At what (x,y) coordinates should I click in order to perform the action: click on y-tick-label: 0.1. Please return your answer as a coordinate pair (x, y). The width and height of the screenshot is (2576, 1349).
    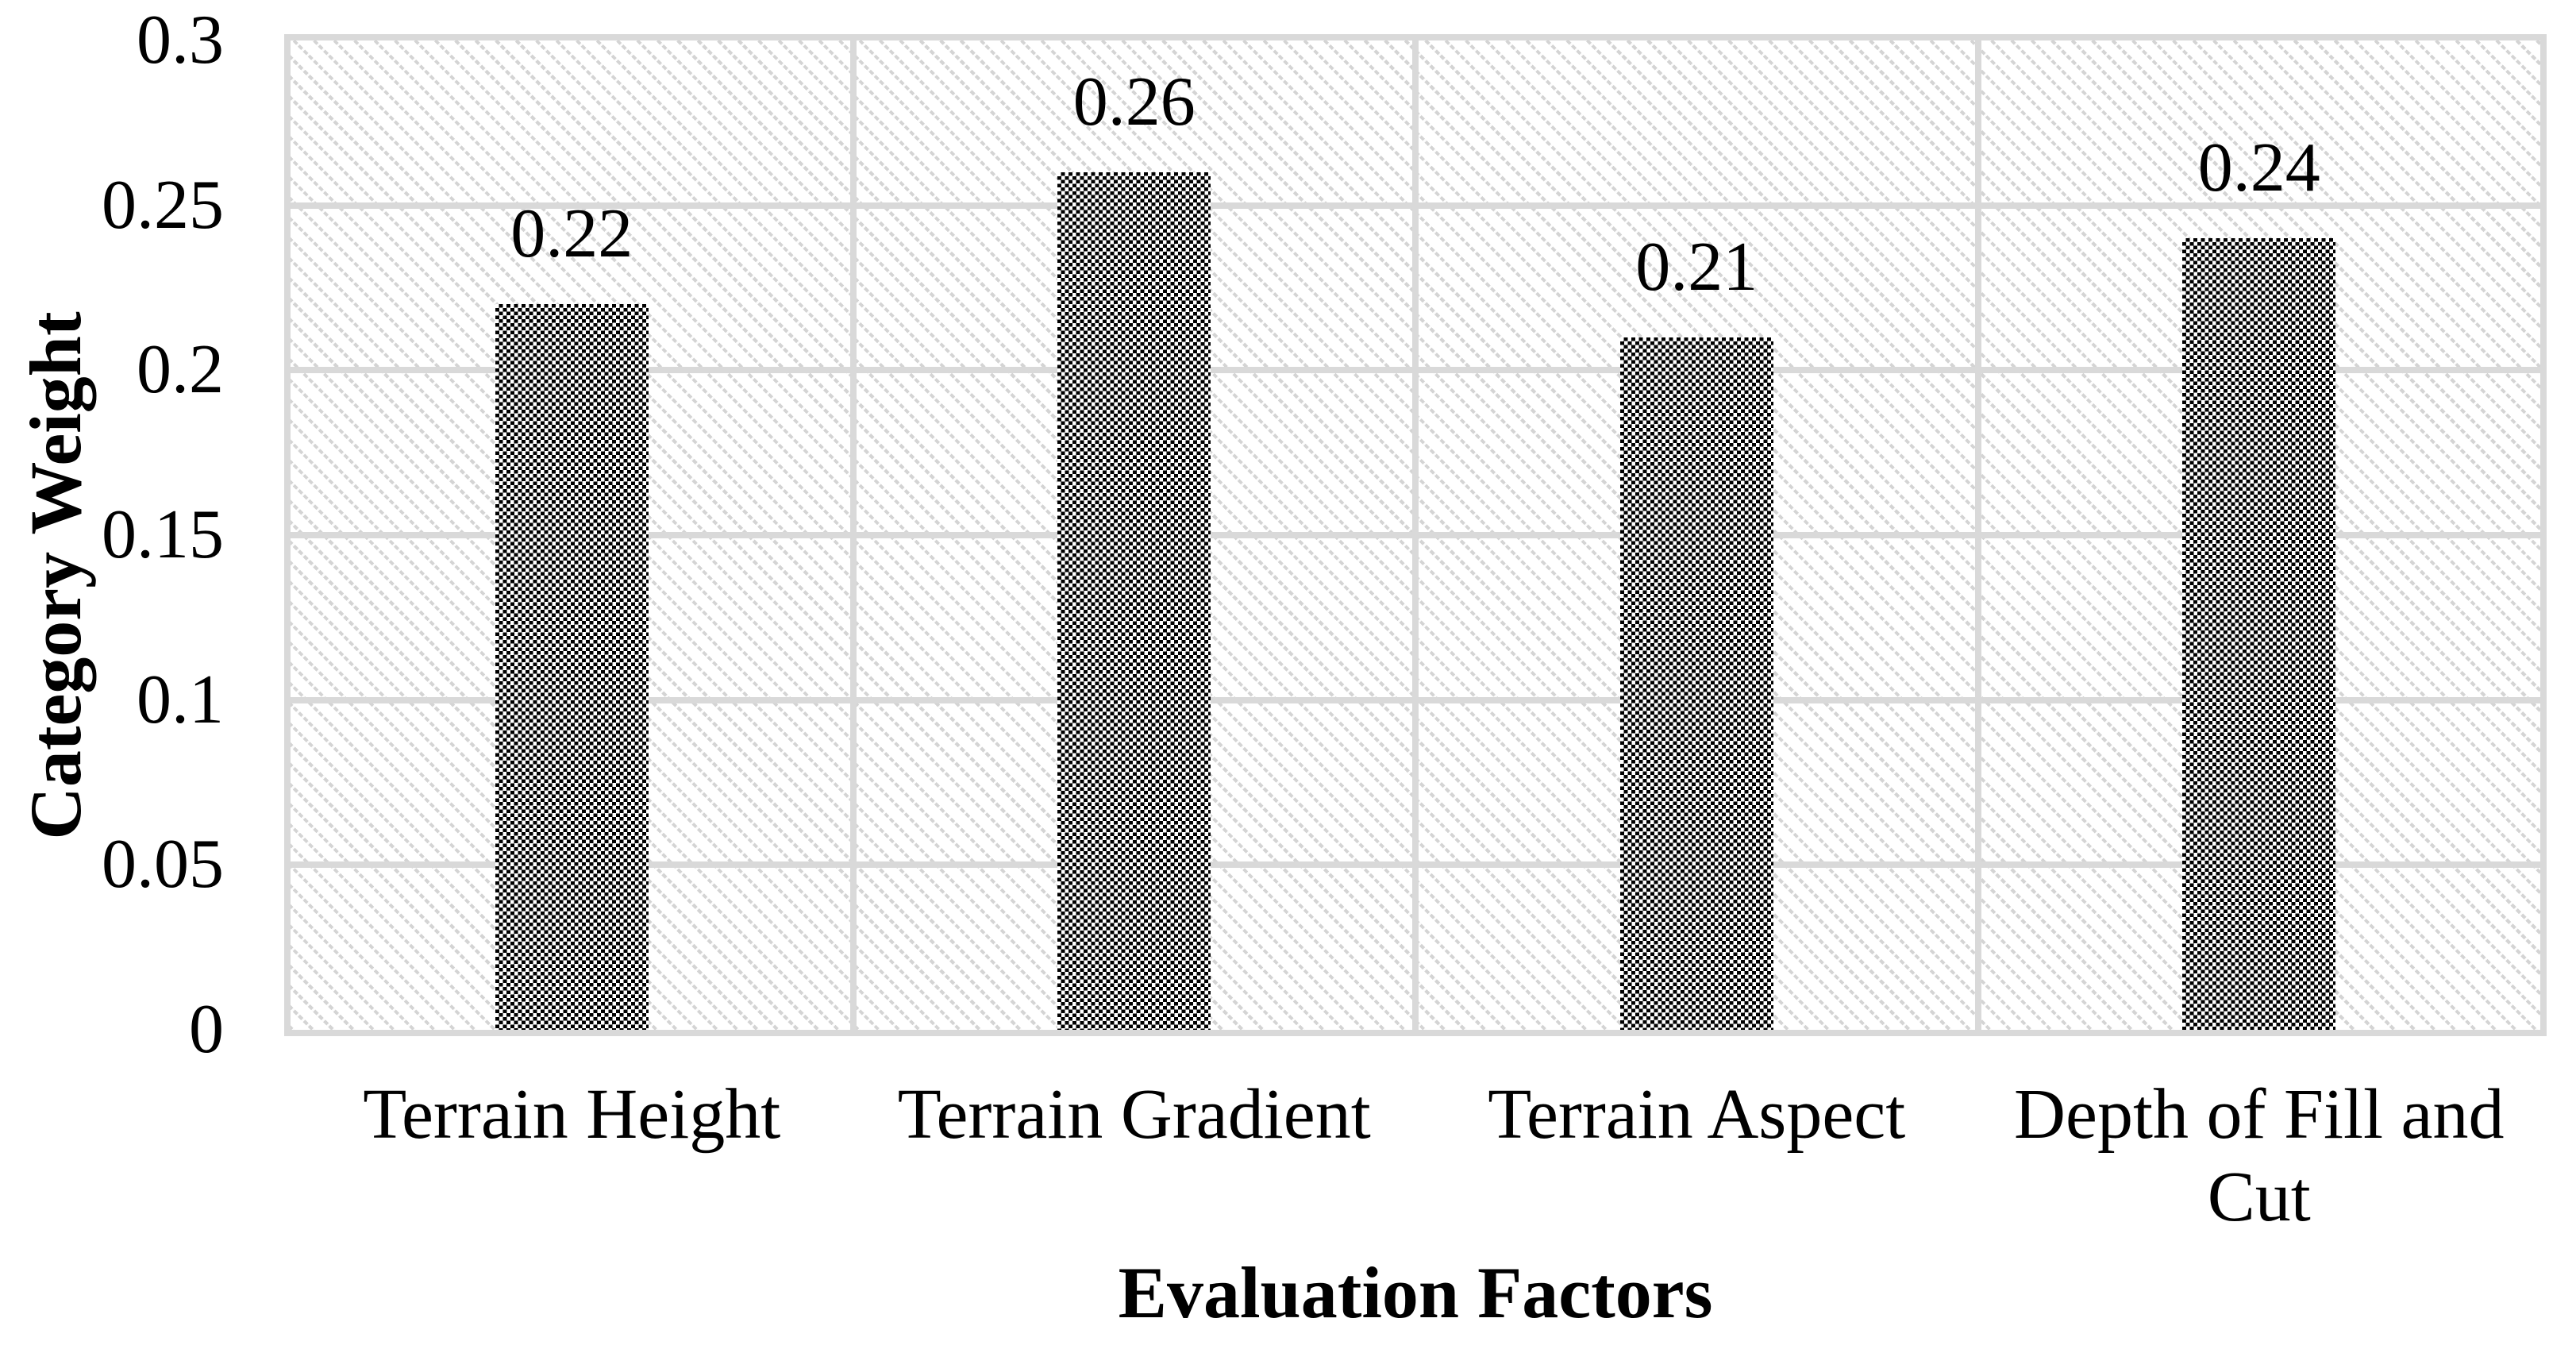
    Looking at the image, I should click on (180, 699).